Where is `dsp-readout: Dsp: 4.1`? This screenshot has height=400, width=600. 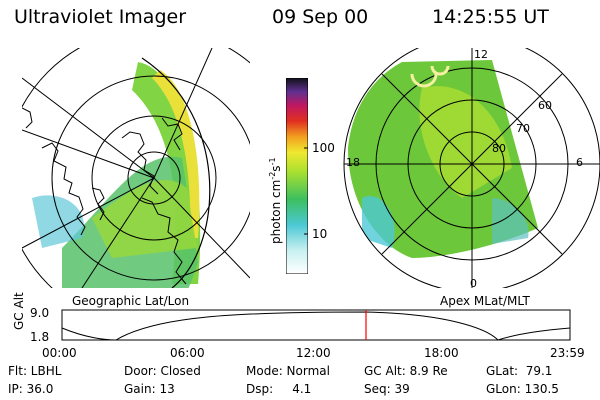 dsp-readout: Dsp: 4.1 is located at coordinates (279, 389).